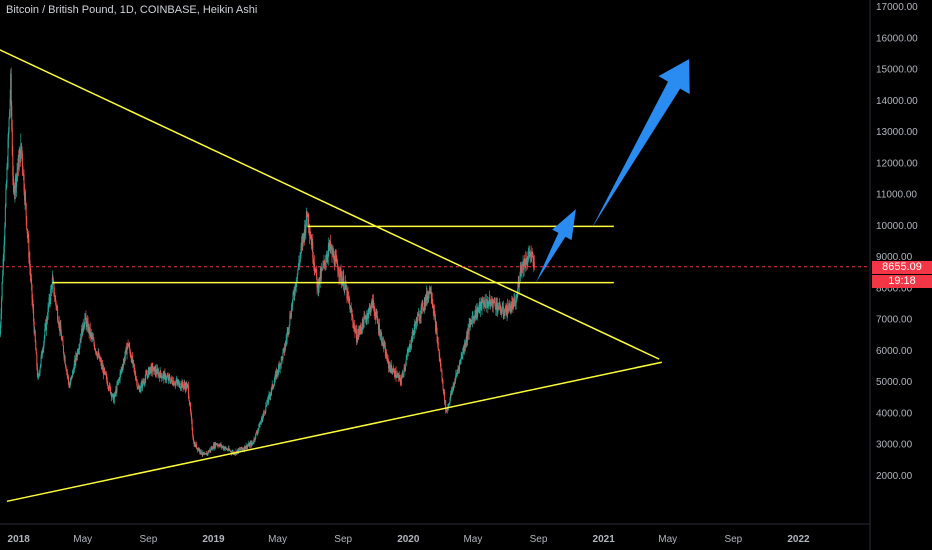 The image size is (932, 550). What do you see at coordinates (539, 539) in the screenshot?
I see `x-tick-label: Sep` at bounding box center [539, 539].